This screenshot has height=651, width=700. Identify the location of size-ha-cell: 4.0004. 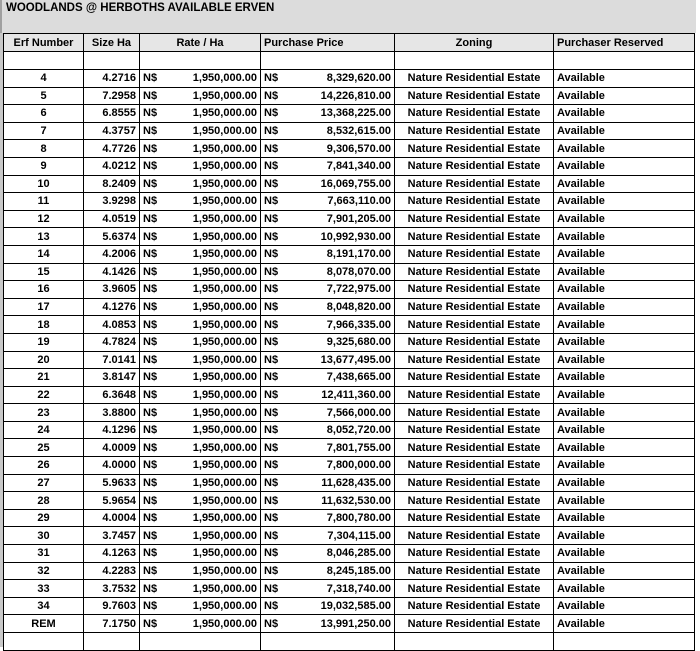
(111, 518).